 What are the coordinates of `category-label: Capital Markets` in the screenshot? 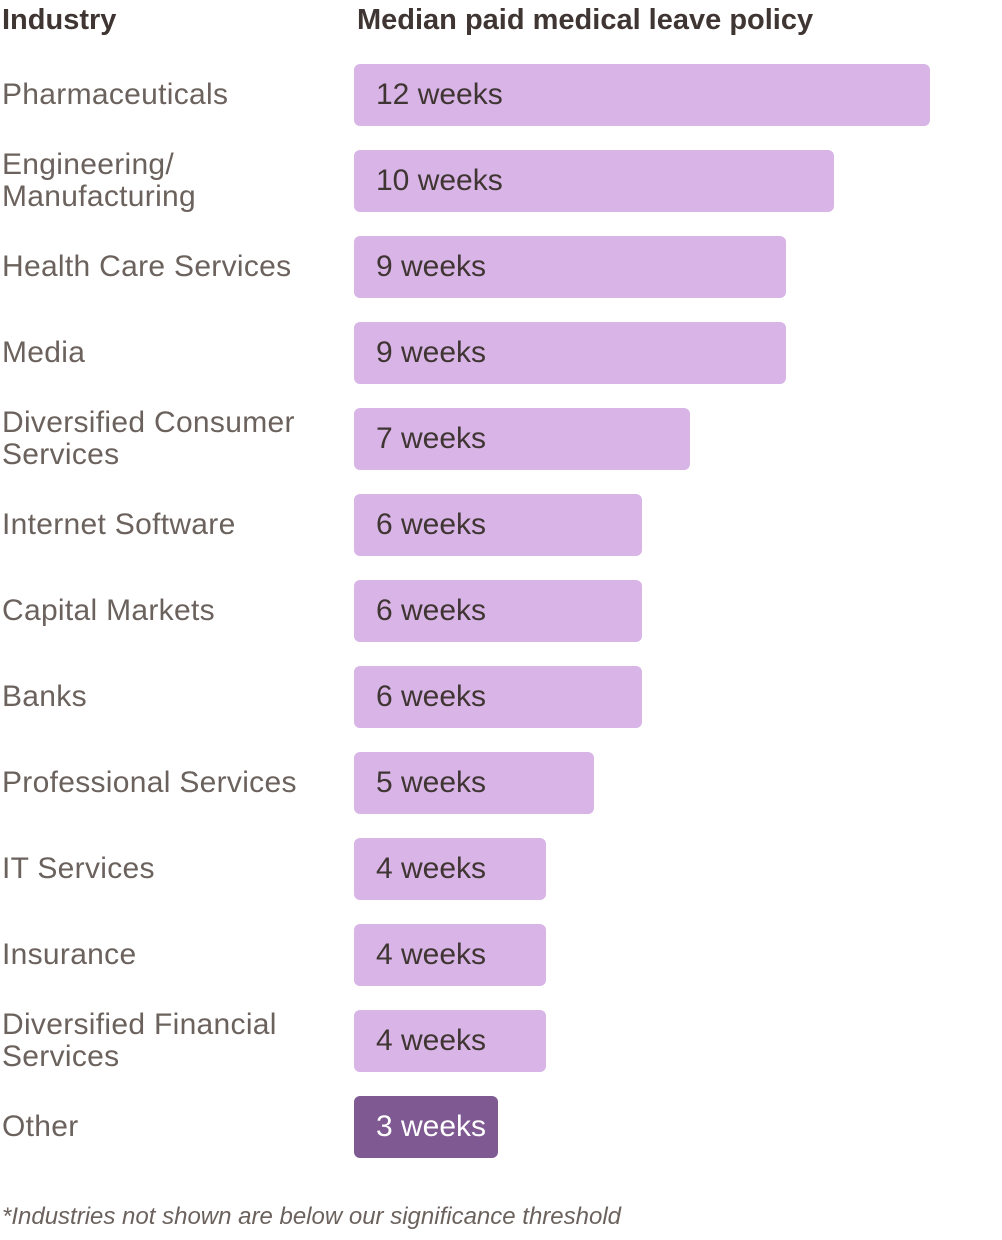 It's located at (108, 610).